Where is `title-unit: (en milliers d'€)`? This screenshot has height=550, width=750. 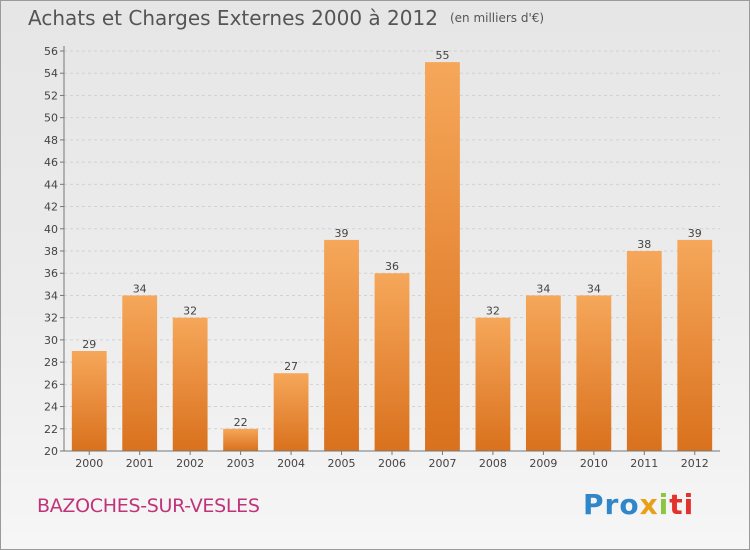 title-unit: (en milliers d'€) is located at coordinates (497, 18).